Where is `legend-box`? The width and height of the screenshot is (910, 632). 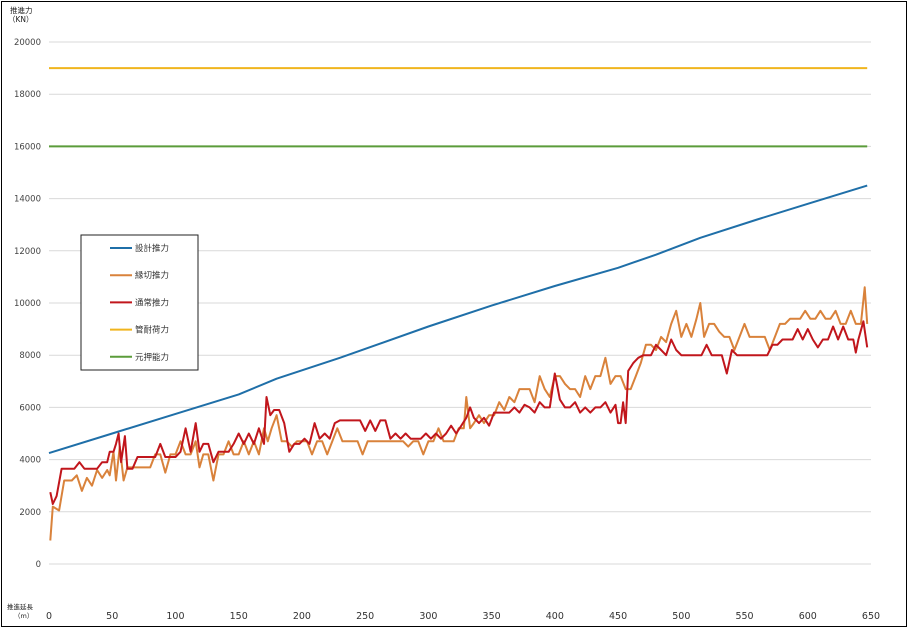
legend-box is located at coordinates (139, 302).